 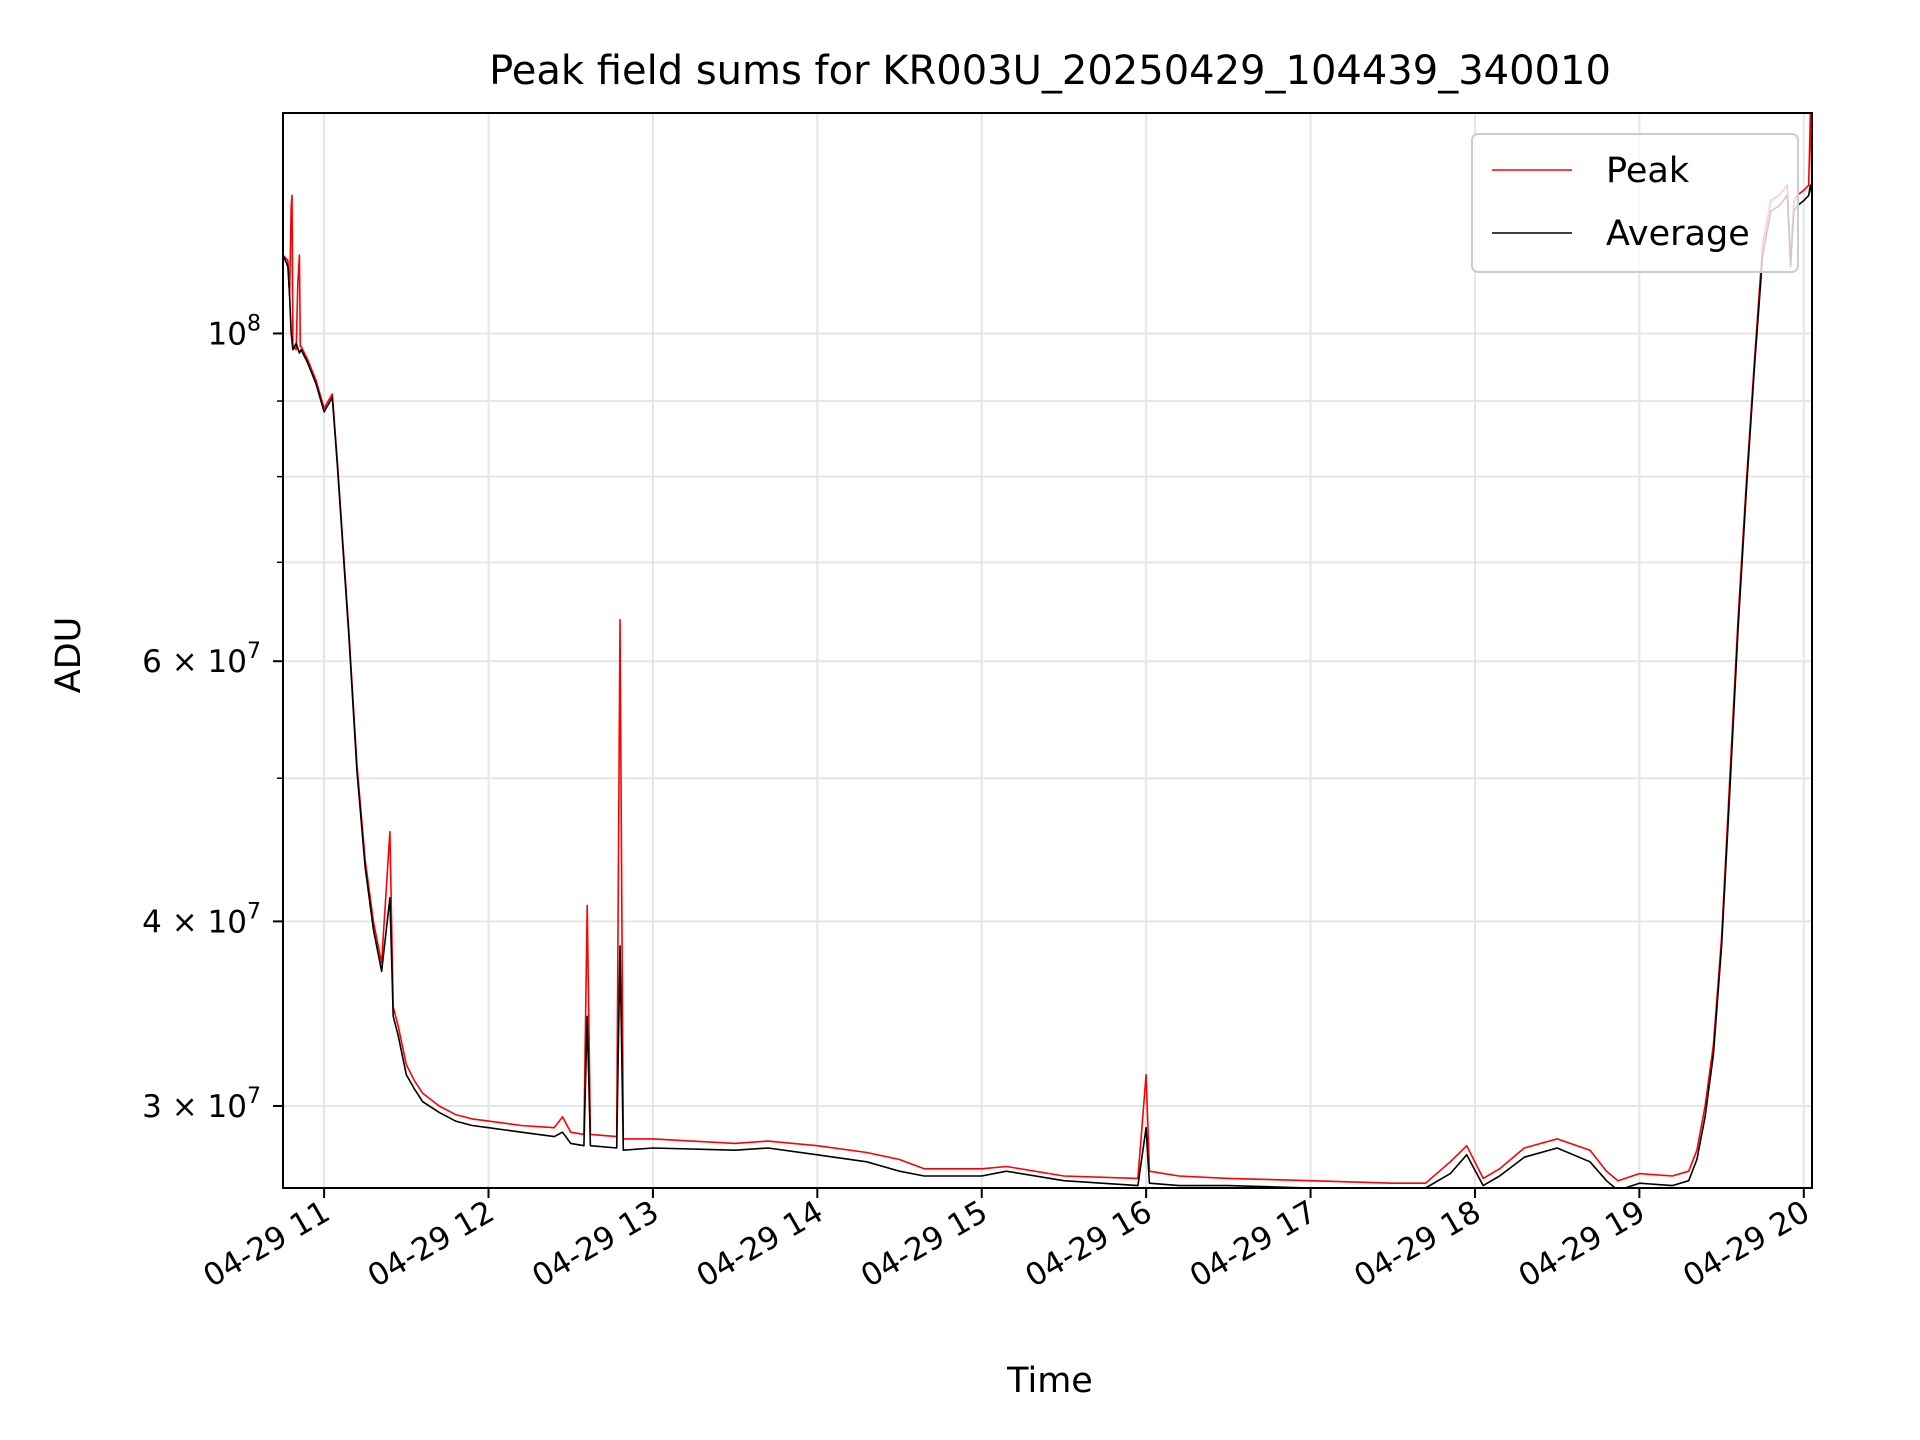 I want to click on legend-label-average: Average, so click(x=1678, y=234).